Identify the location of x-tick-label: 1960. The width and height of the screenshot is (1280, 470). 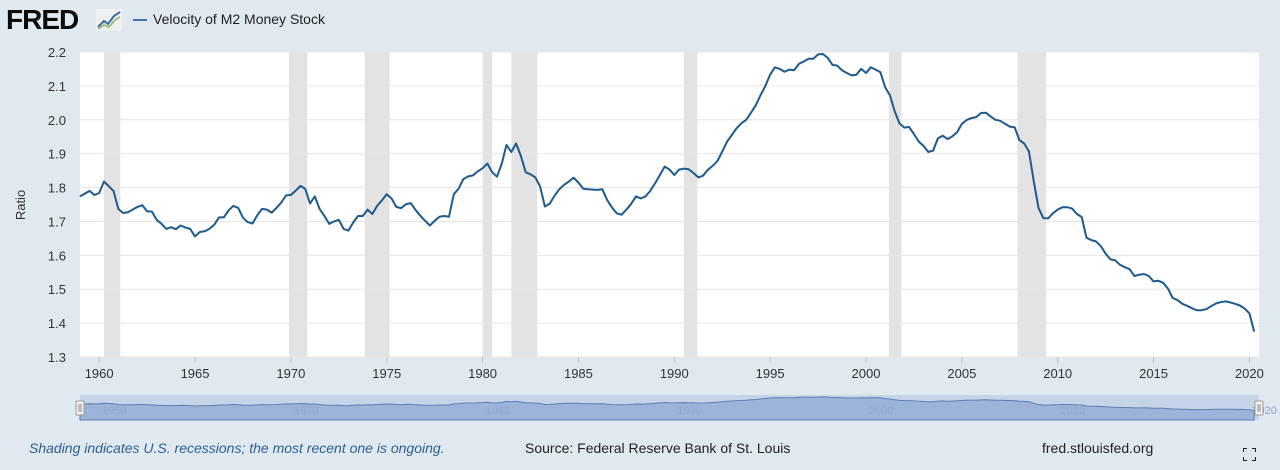
(99, 373).